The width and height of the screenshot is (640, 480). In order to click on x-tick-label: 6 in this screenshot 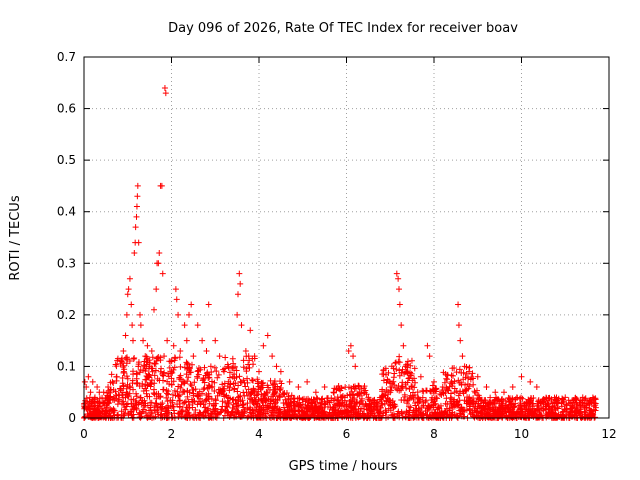, I will do `click(347, 434)`.